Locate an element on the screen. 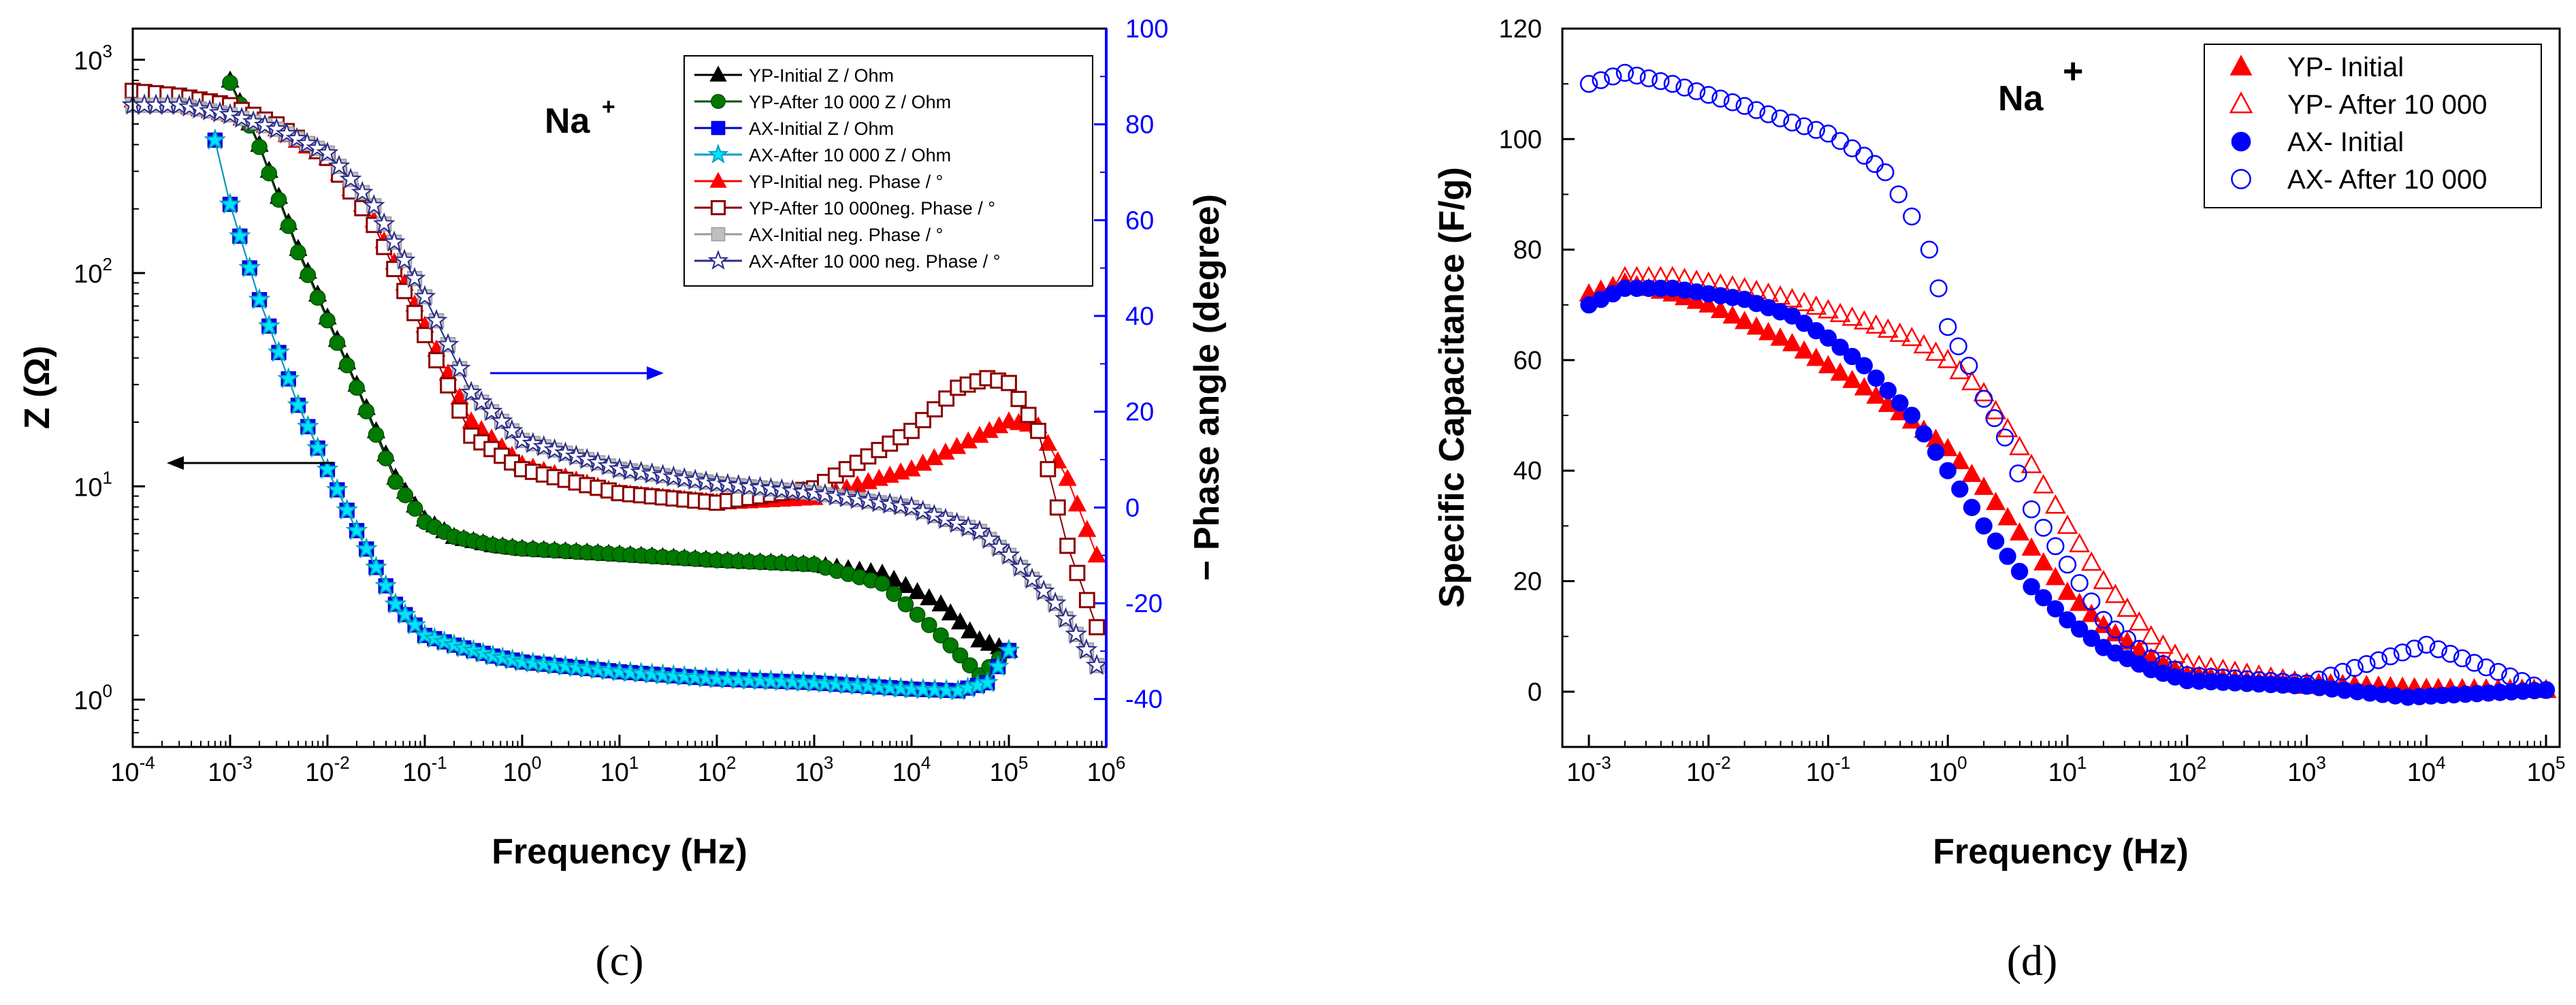  legend-d-label: YP- Initial is located at coordinates (2346, 67).